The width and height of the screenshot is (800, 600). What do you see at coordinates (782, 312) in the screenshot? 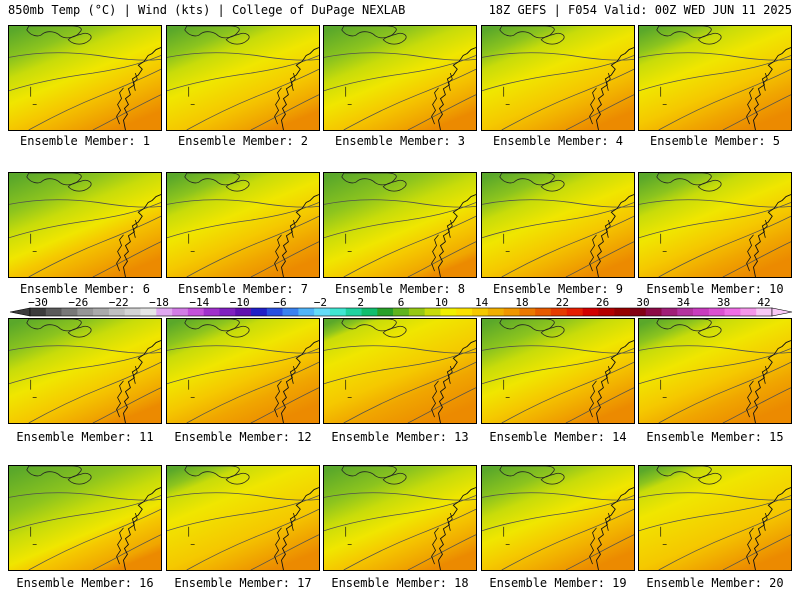
I see `colorbar-max-arrow` at bounding box center [782, 312].